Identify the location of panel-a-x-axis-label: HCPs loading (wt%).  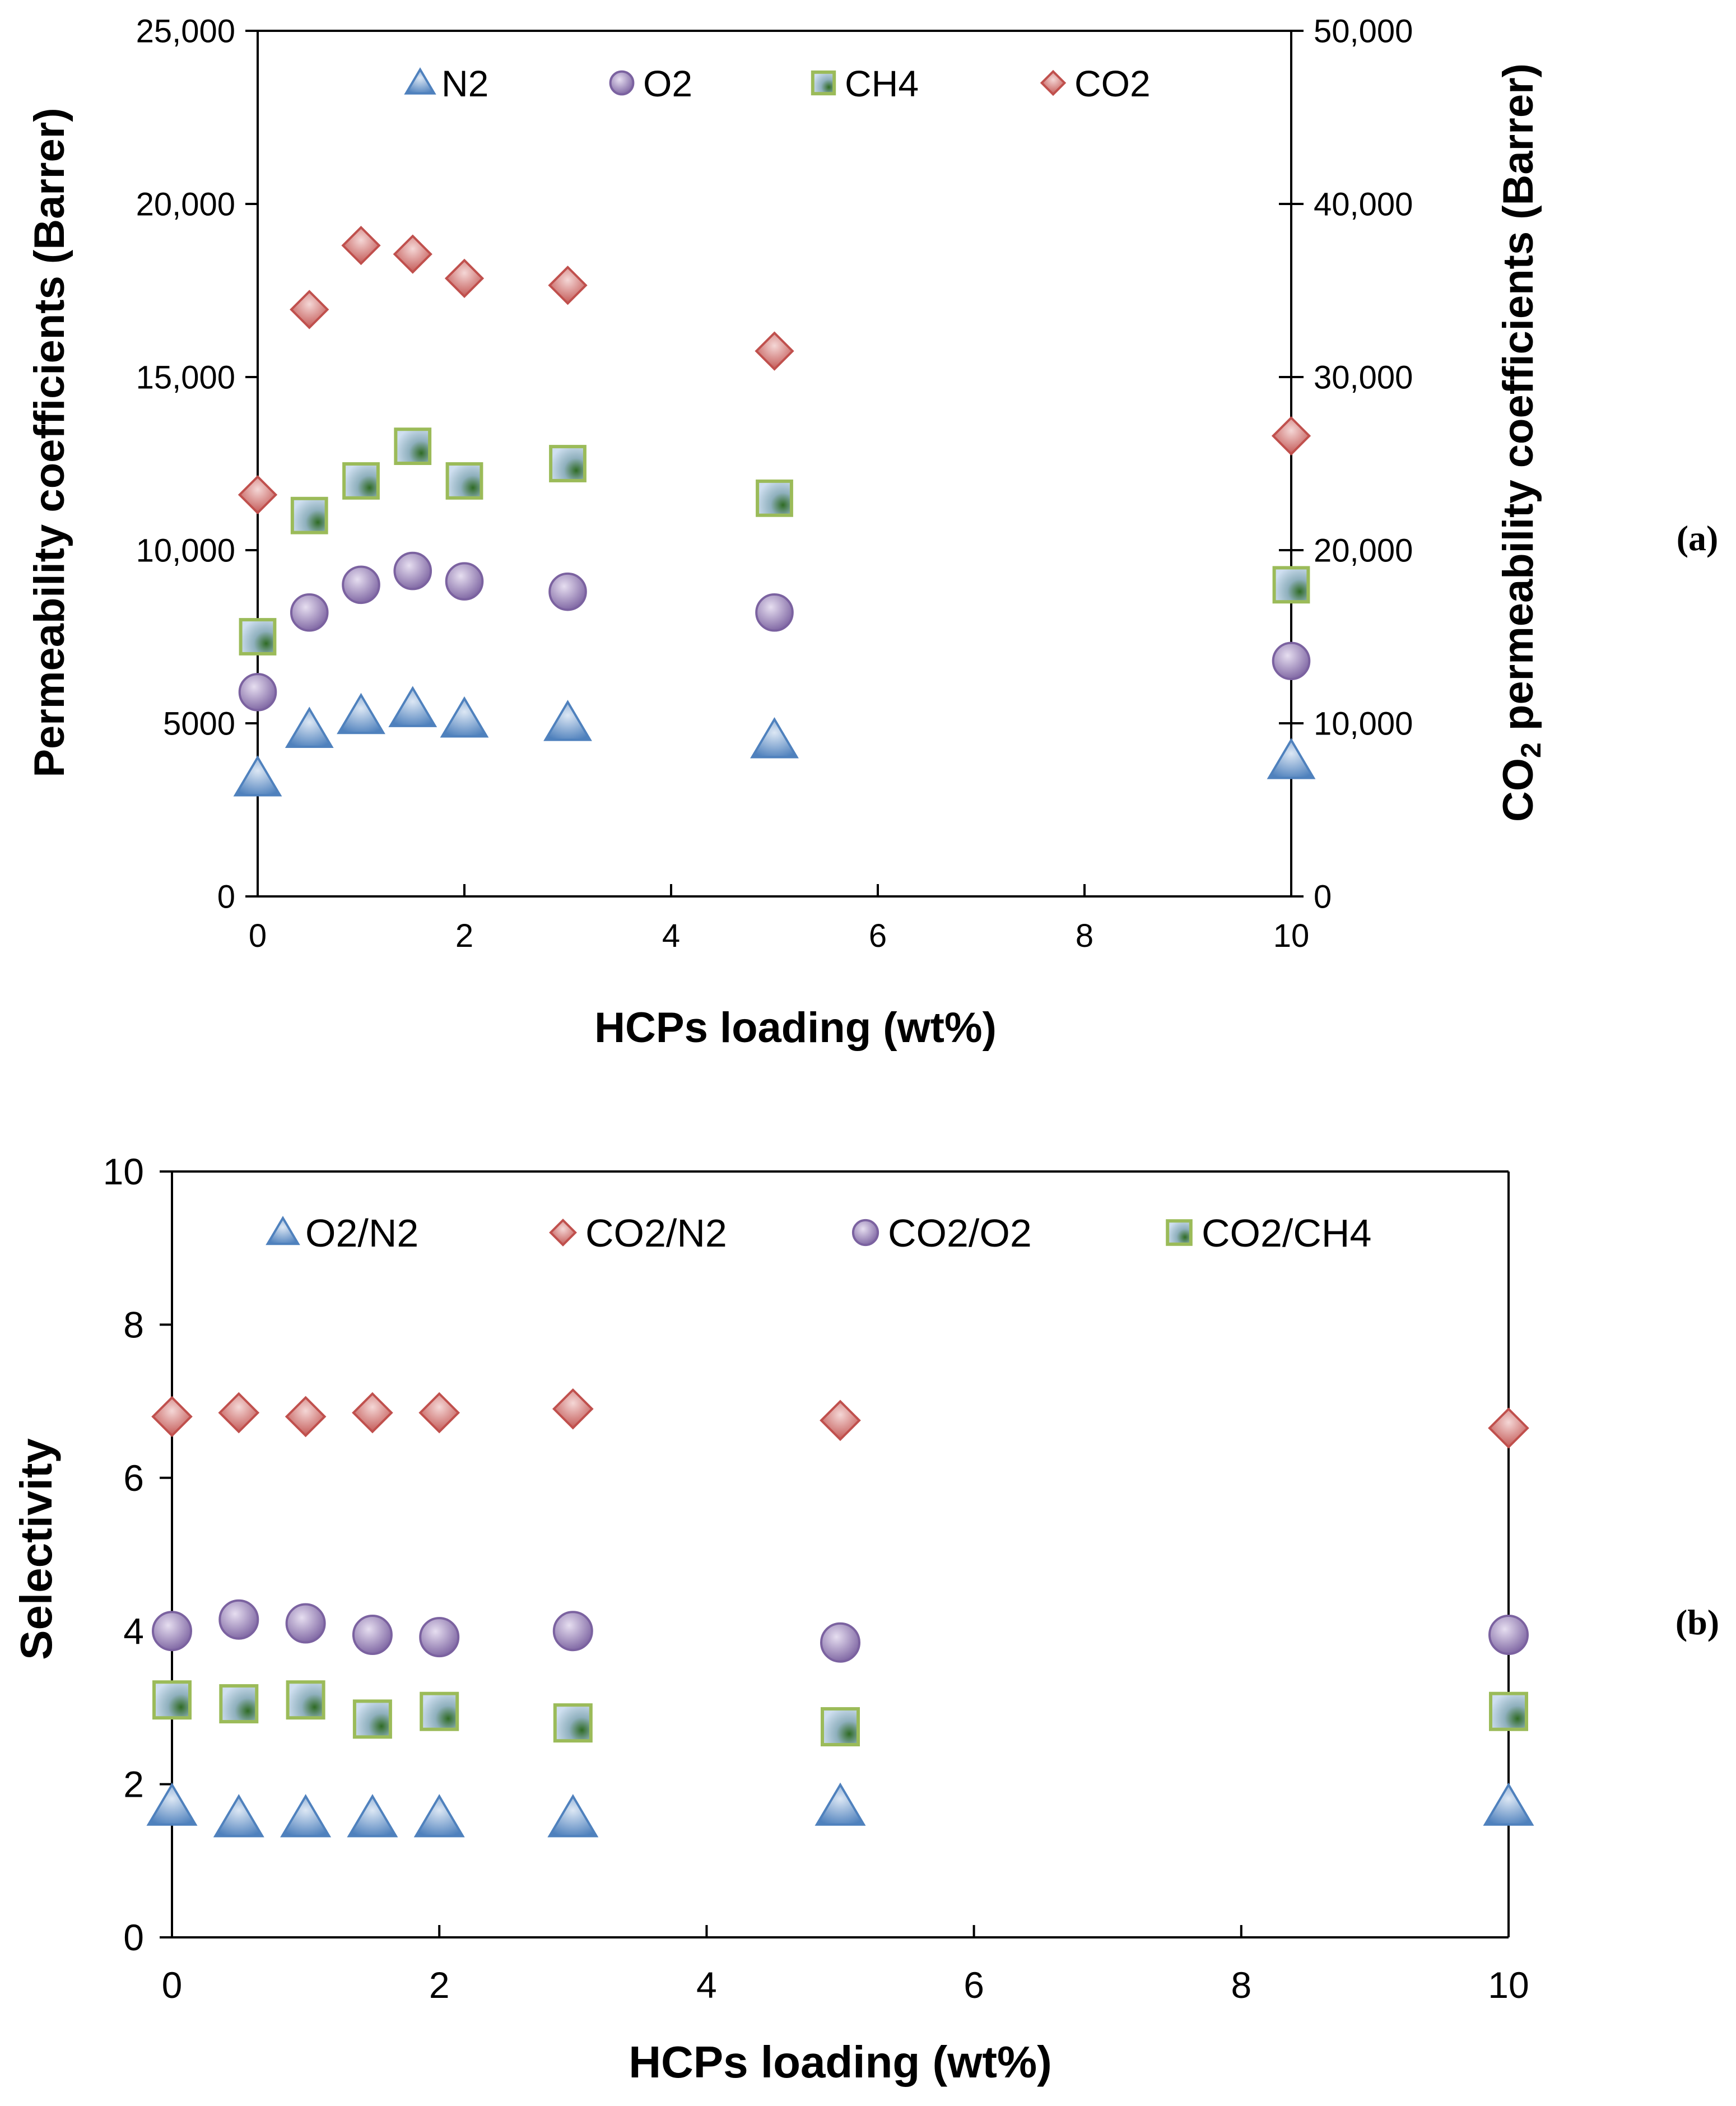
(795, 1028).